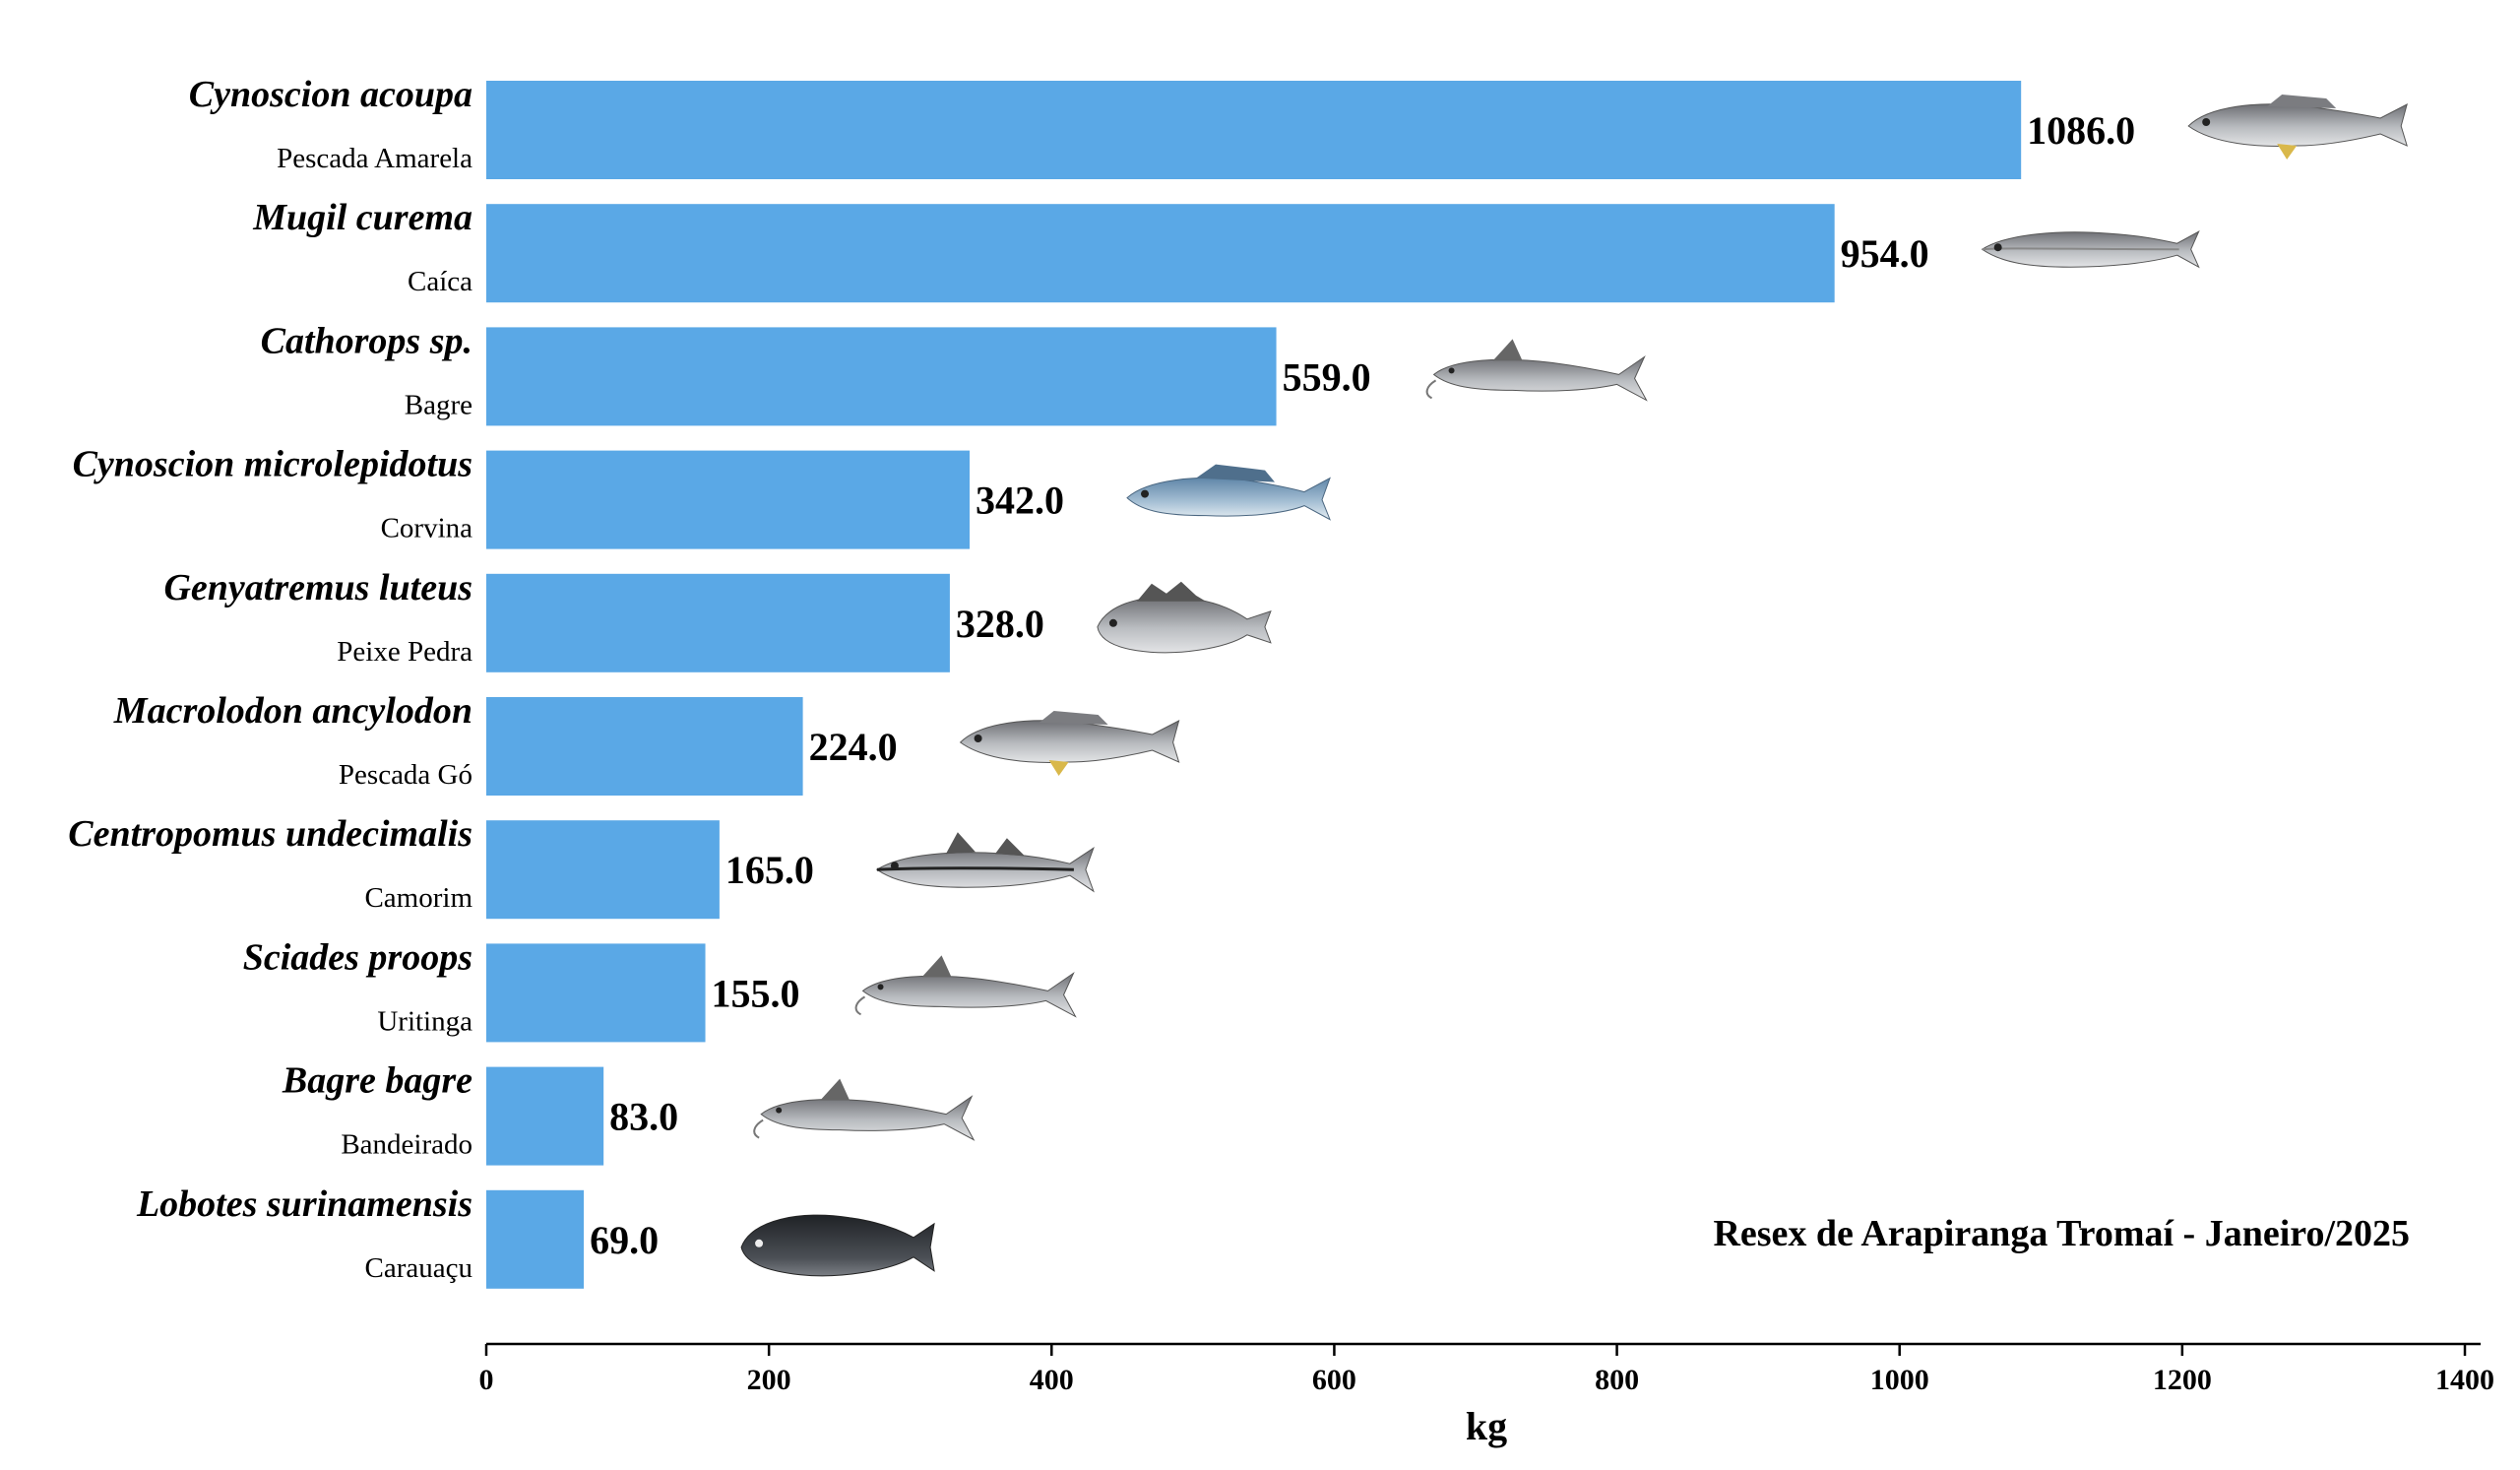 The image size is (2520, 1470). Describe the element at coordinates (769, 1380) in the screenshot. I see `x-tick-label: 200` at that location.